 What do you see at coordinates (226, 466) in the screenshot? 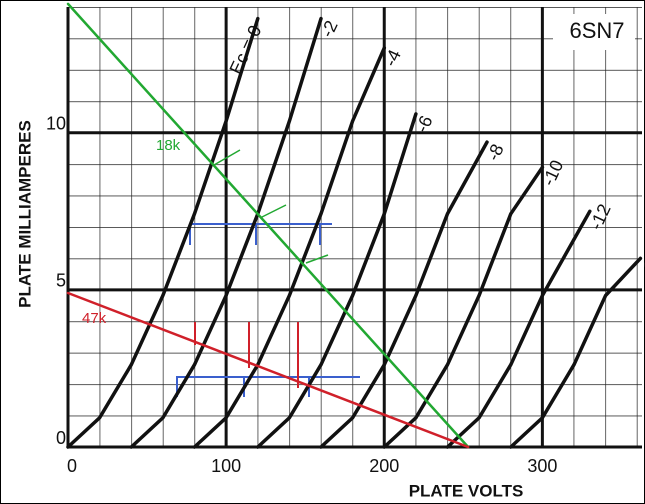
I see `x-tick-label: 100` at bounding box center [226, 466].